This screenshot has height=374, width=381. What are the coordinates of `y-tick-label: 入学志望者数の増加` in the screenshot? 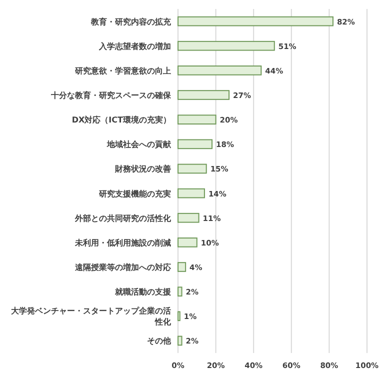 It's located at (134, 45).